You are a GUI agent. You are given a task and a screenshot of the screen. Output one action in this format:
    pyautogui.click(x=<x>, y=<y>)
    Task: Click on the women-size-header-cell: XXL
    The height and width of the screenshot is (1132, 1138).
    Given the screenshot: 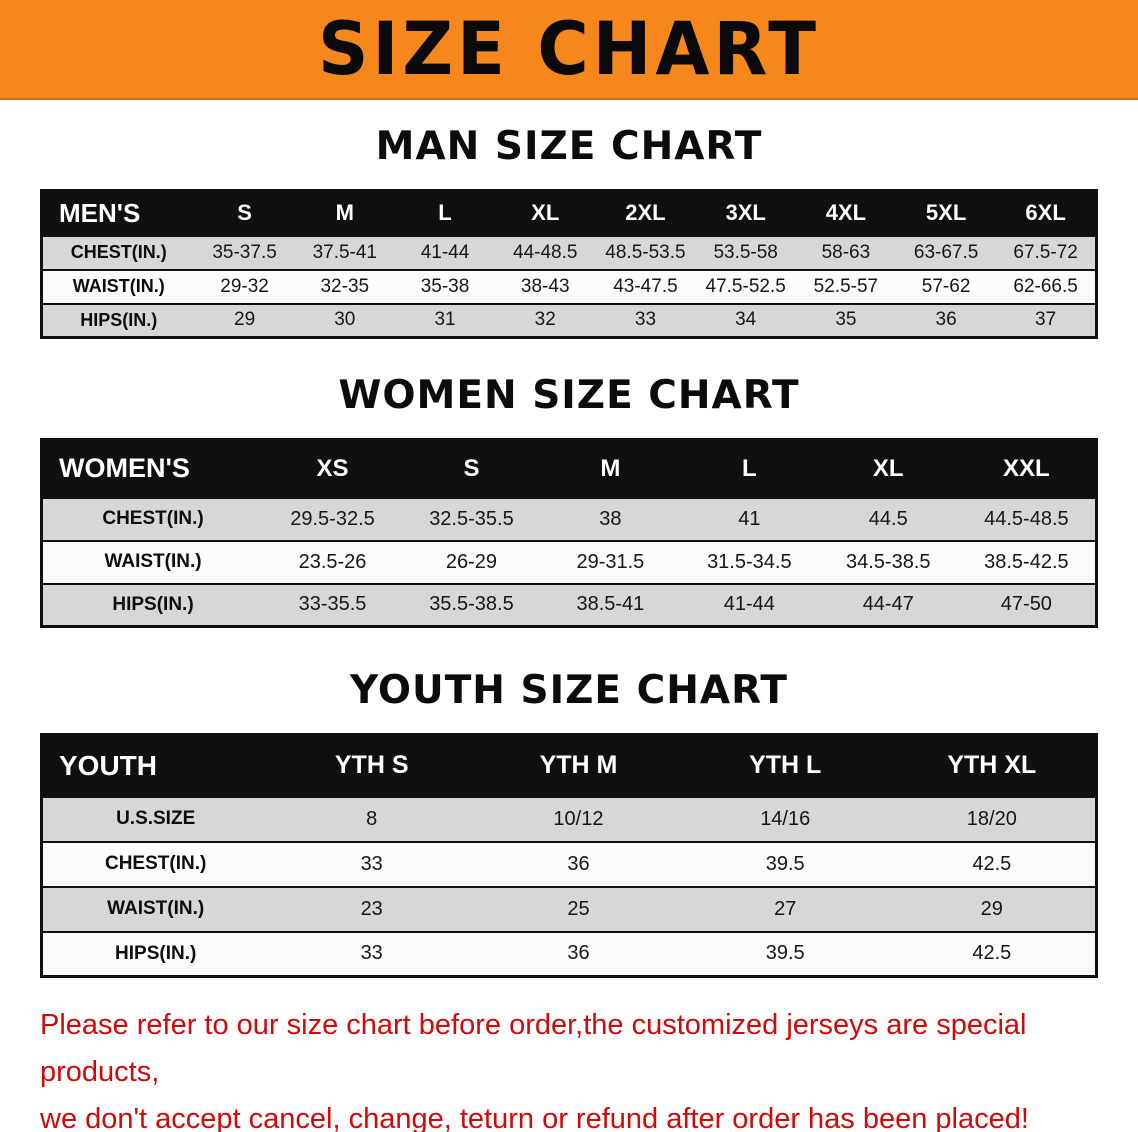 What is the action you would take?
    pyautogui.click(x=1027, y=468)
    